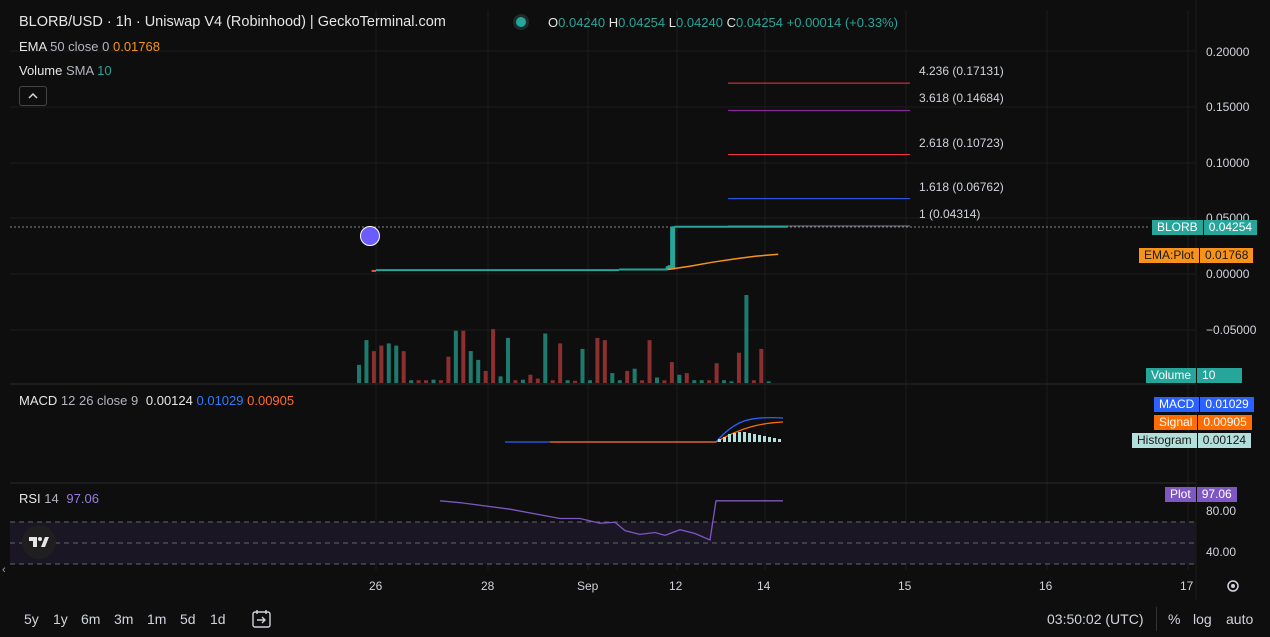 This screenshot has height=637, width=1270. I want to click on log-toggle: log, so click(1202, 619).